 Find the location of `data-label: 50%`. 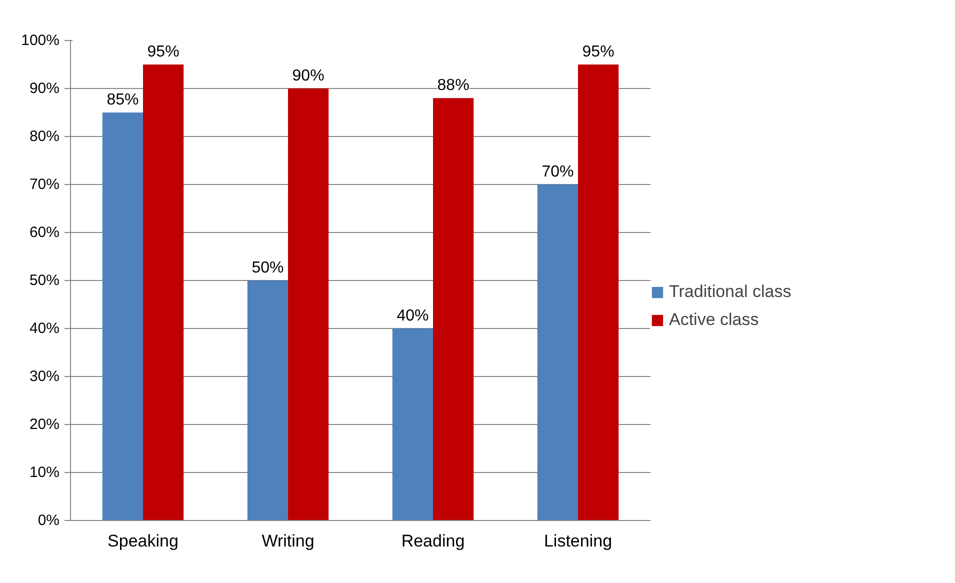

data-label: 50% is located at coordinates (268, 268).